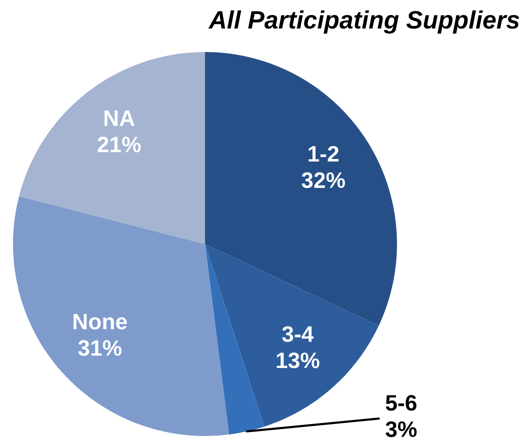 This screenshot has height=448, width=525. Describe the element at coordinates (298, 360) in the screenshot. I see `data-label: 13%` at that location.